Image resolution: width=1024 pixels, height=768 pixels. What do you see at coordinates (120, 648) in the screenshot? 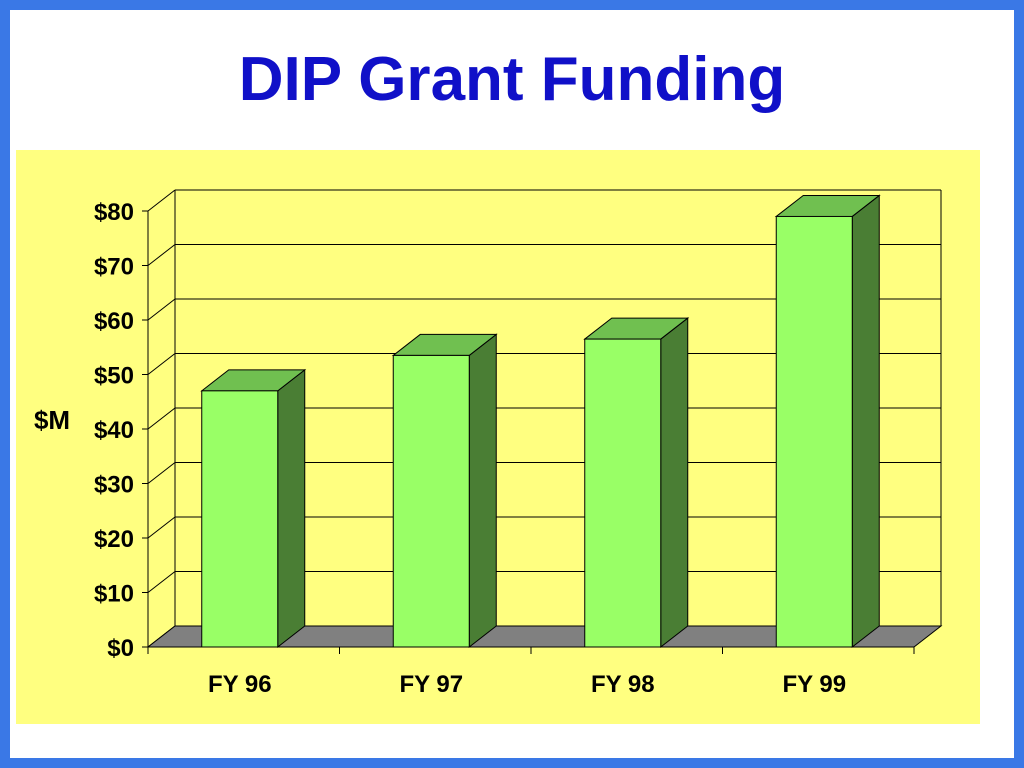
I see `y-tick-label: $0` at bounding box center [120, 648].